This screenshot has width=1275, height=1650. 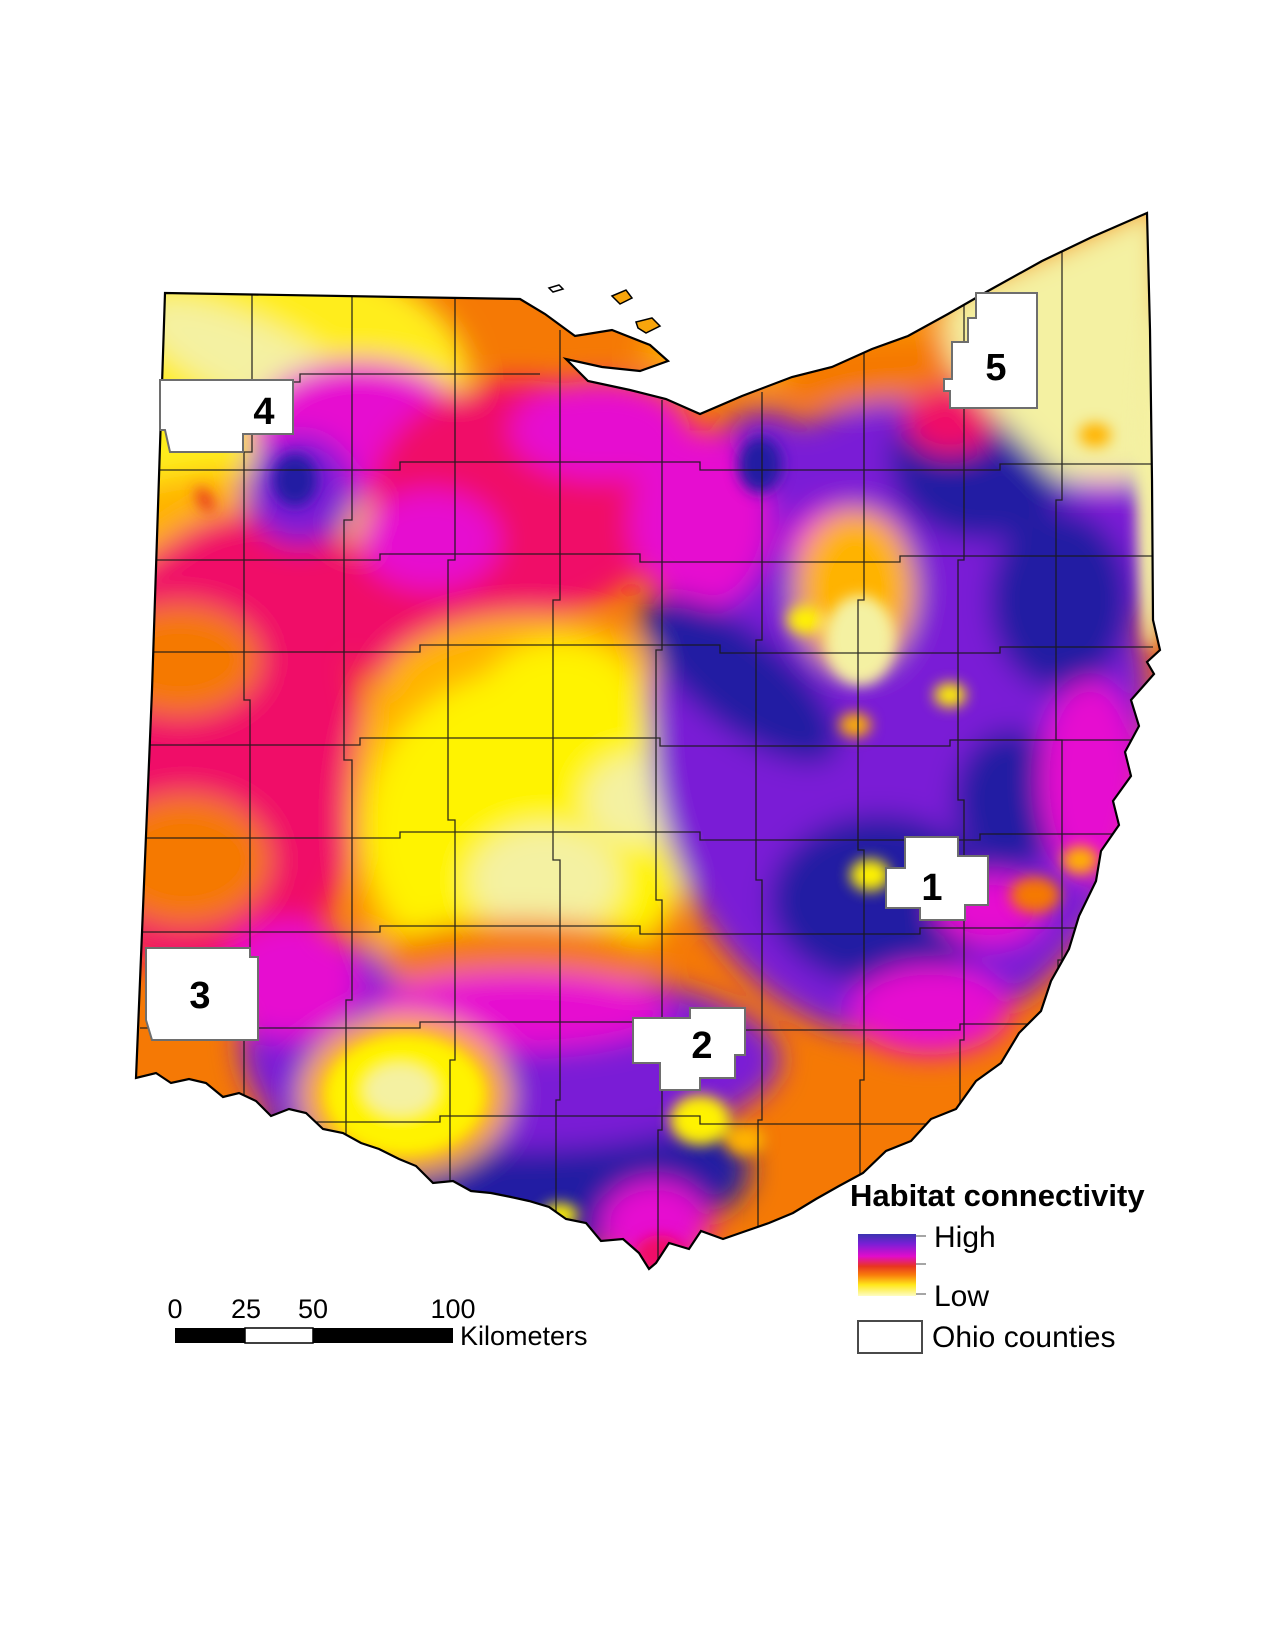 I want to click on legend-high-label: High, so click(x=965, y=1237).